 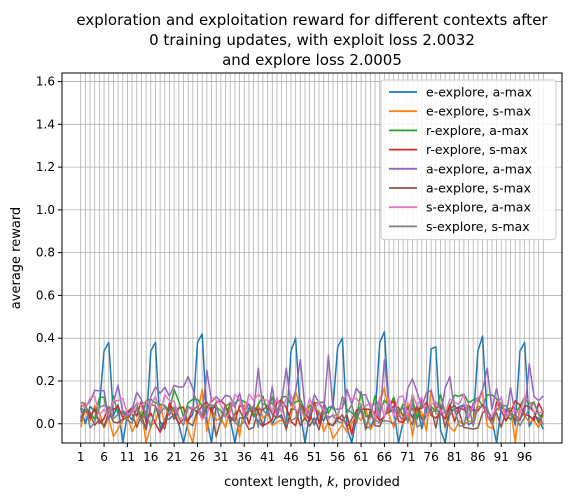 I want to click on y-tick-label: 0.2, so click(x=45, y=381).